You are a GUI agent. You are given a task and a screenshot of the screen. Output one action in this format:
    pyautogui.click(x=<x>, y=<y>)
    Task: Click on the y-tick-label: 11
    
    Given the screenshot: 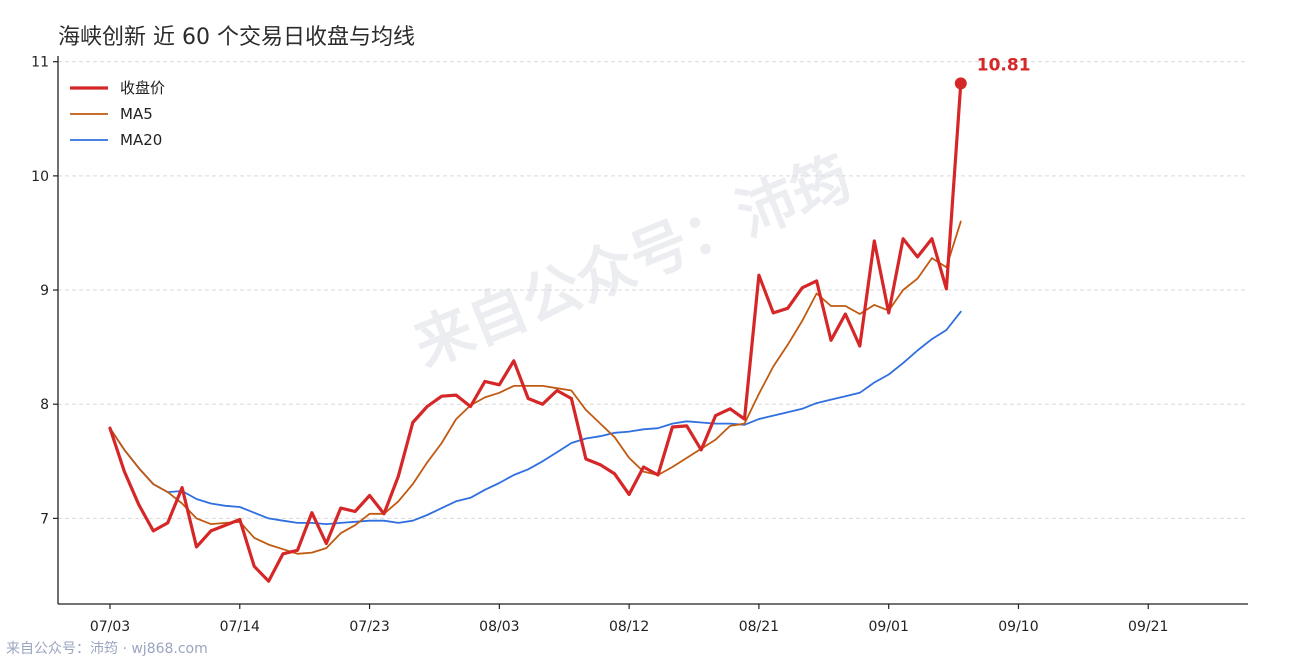 What is the action you would take?
    pyautogui.click(x=40, y=63)
    